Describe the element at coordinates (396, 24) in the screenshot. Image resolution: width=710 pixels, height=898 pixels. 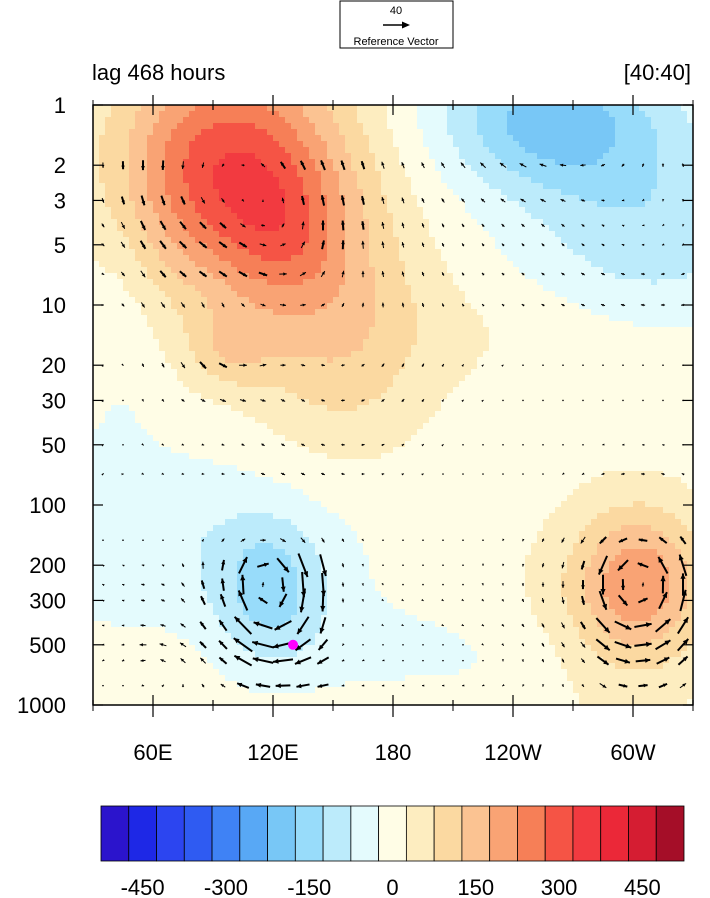
I see `reference-vector-legend: 40 Reference Vector` at that location.